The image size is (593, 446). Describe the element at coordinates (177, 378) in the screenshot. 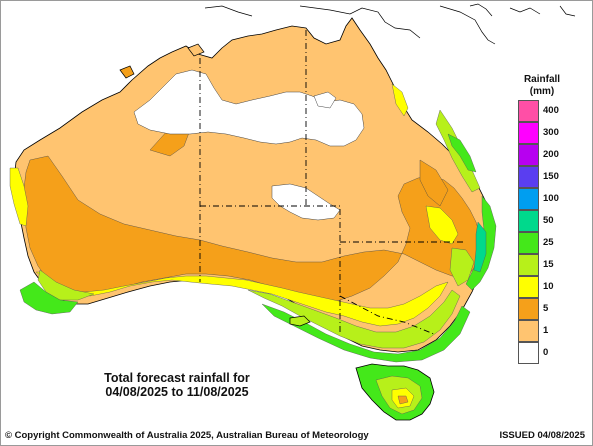

I see `caption-title: Total forecast rainfall for` at that location.